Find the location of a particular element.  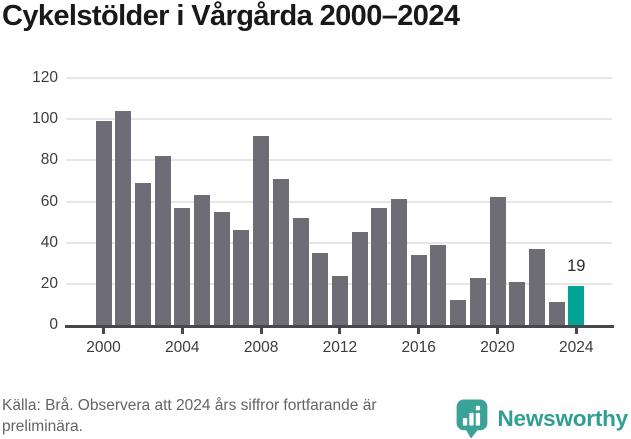

newsworthy-logo-icon is located at coordinates (472, 419).